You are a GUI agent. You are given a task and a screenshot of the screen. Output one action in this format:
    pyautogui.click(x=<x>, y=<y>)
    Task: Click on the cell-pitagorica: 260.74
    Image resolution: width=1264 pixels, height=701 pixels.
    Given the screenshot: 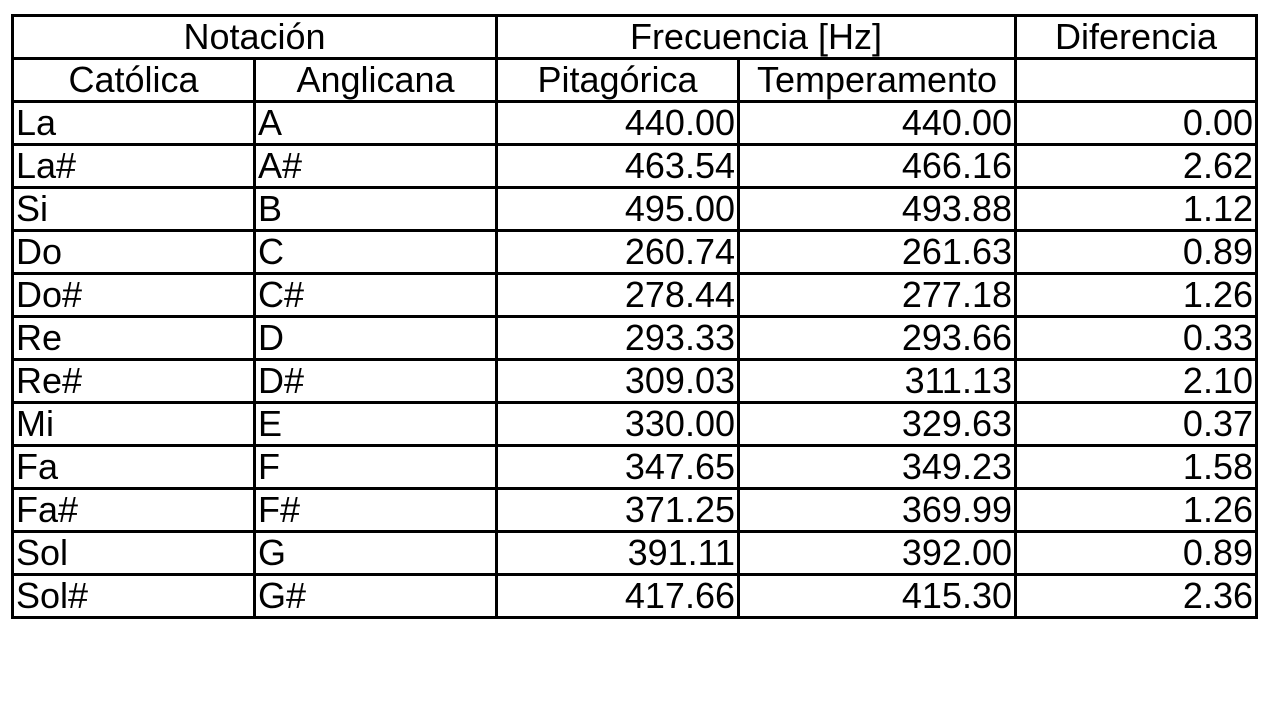 What is the action you would take?
    pyautogui.click(x=617, y=252)
    